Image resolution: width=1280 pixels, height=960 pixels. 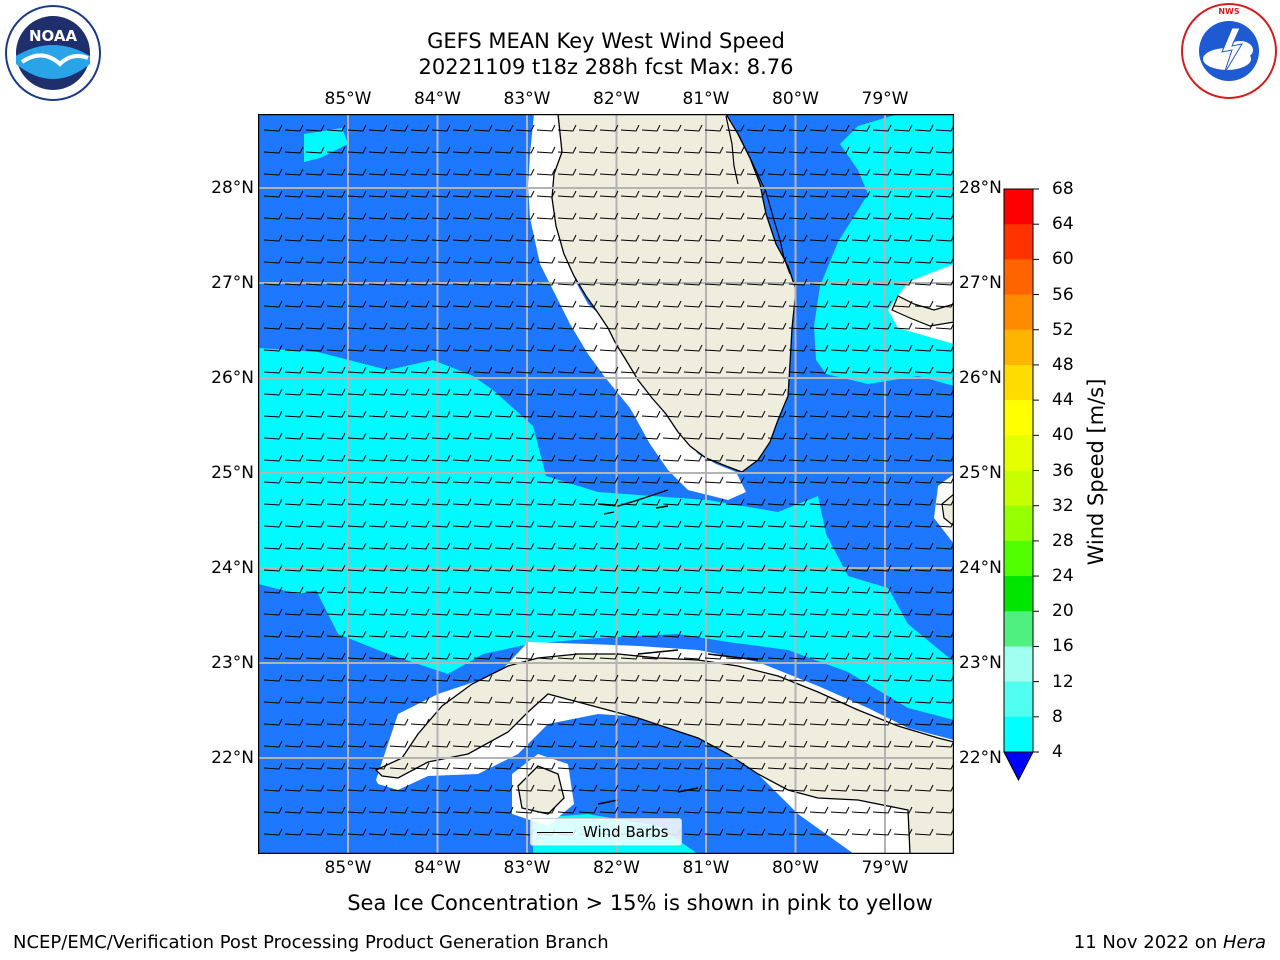 What do you see at coordinates (232, 378) in the screenshot?
I see `lat-tick-left: 26°N` at bounding box center [232, 378].